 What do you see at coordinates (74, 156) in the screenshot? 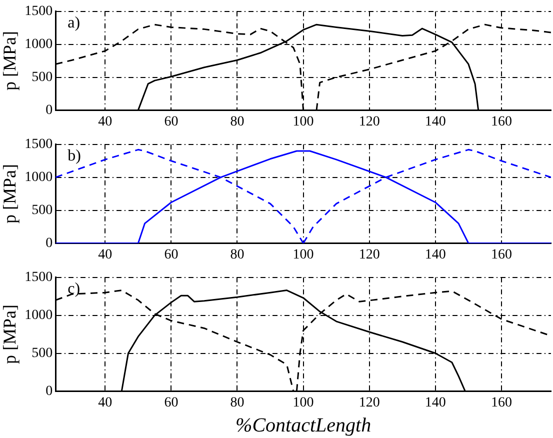
I see `annotation: b)` at bounding box center [74, 156].